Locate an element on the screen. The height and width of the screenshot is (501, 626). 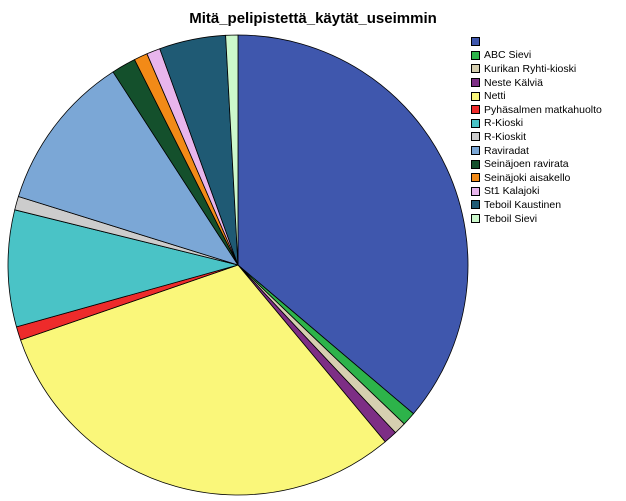
legend-item: Teboil Sievi is located at coordinates (536, 219).